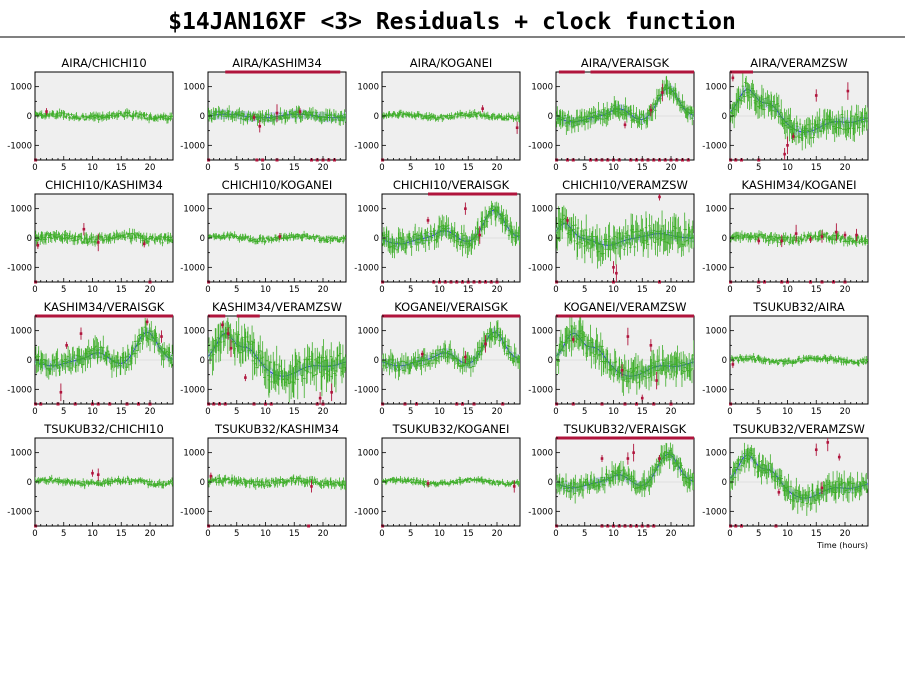 The width and height of the screenshot is (905, 687). What do you see at coordinates (263, 358) in the screenshot?
I see `panel: KASHIM34/VERAMZSW 0 5 10 15 20 -1000 0 1000` at bounding box center [263, 358].